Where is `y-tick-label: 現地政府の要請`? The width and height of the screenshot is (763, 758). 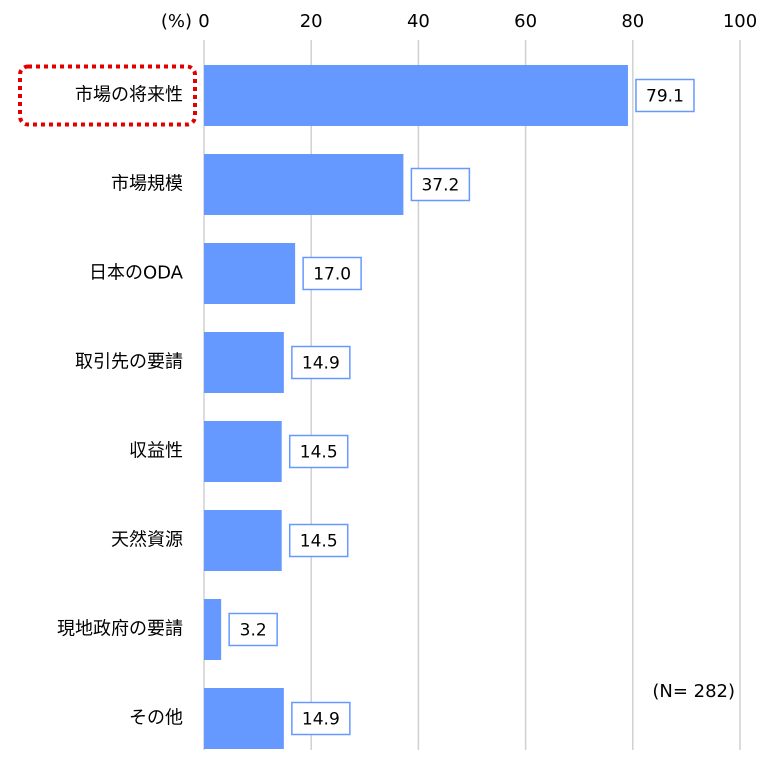
y-tick-label: 現地政府の要請 is located at coordinates (120, 629).